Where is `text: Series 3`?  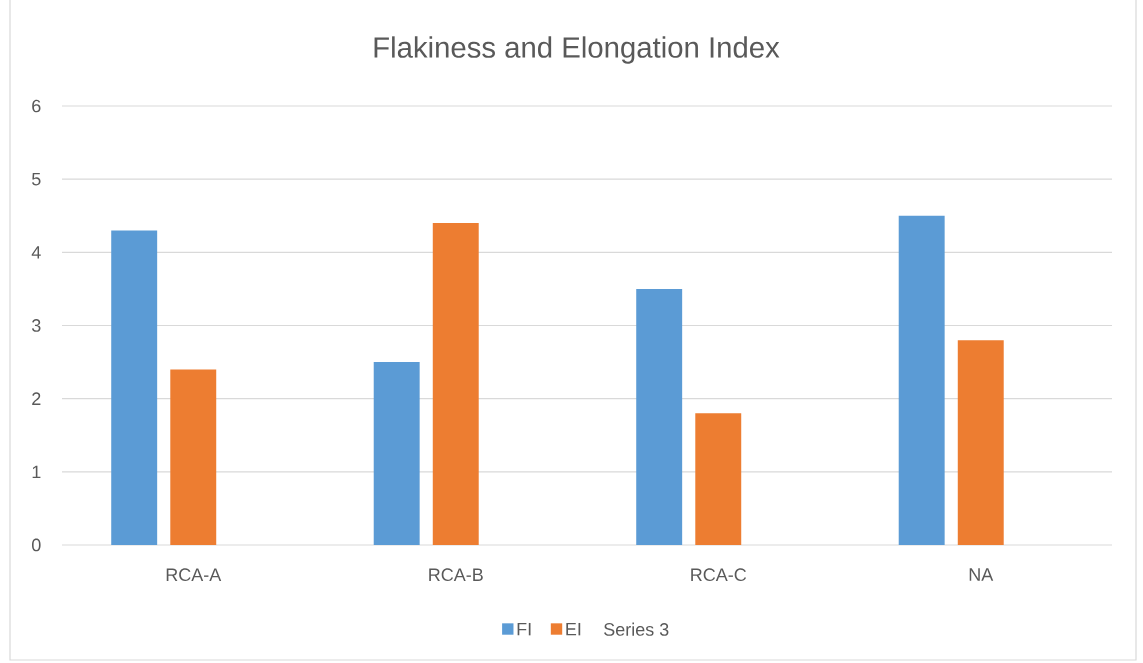 text: Series 3 is located at coordinates (636, 629).